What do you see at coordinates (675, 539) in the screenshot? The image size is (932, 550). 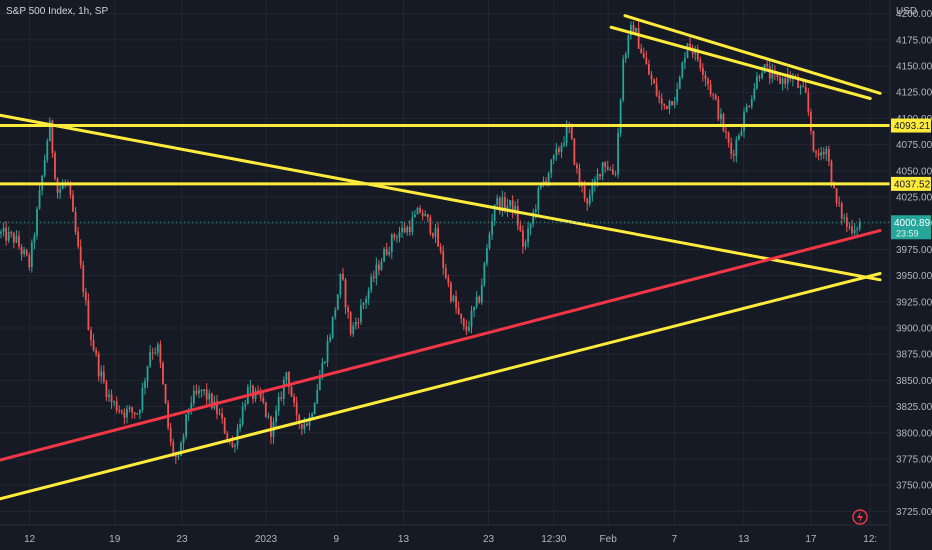 I see `x-tick-label: 7` at bounding box center [675, 539].